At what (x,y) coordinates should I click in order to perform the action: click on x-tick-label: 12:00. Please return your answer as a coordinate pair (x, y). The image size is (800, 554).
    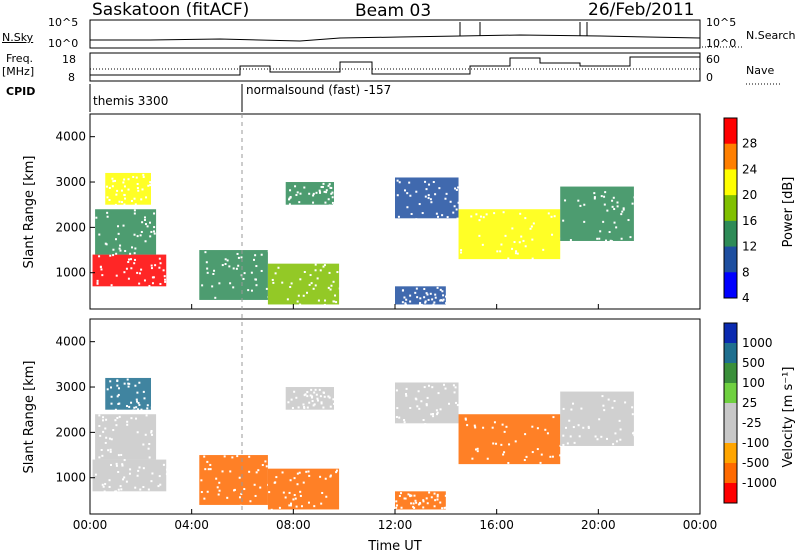
    Looking at the image, I should click on (395, 525).